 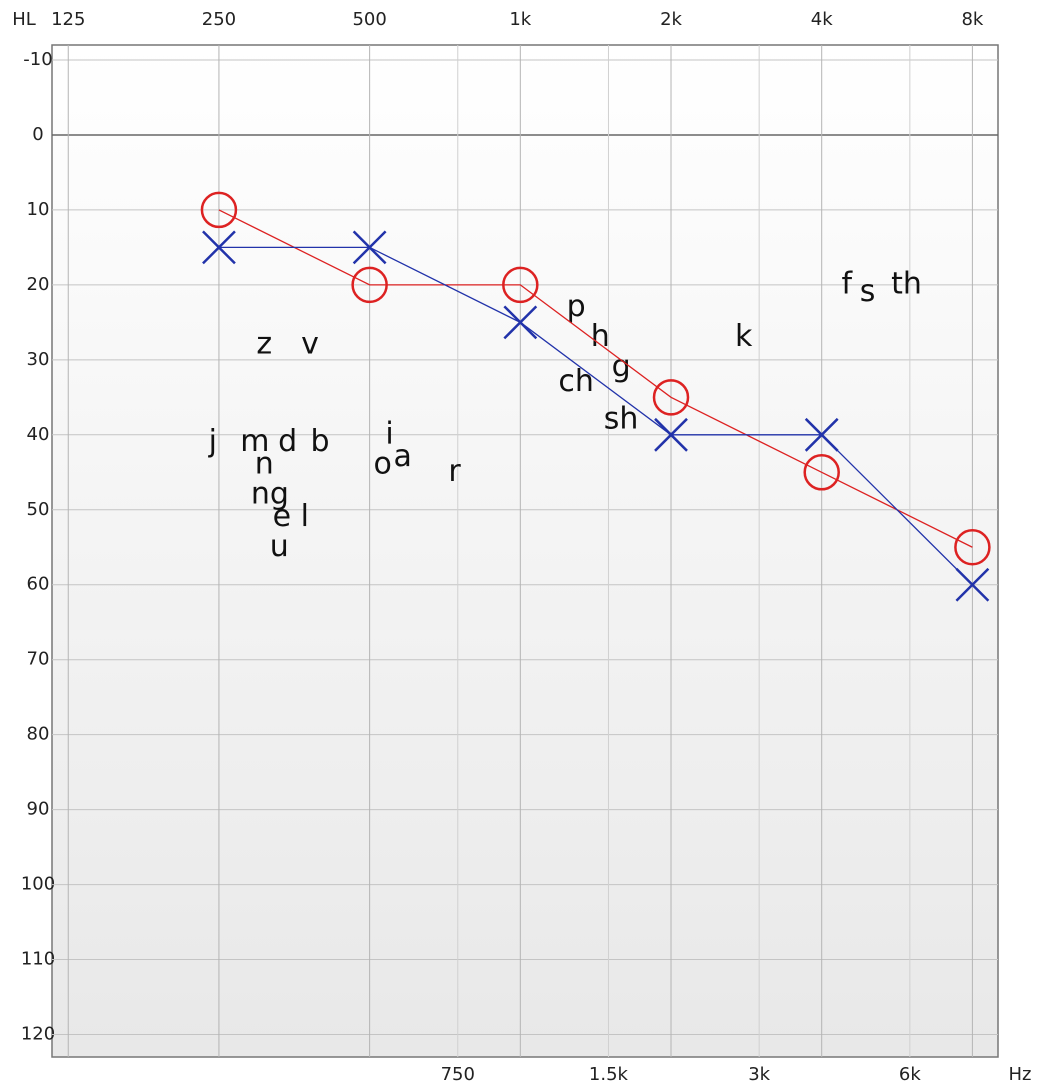 I want to click on x-minor-tick-label: 3k, so click(x=759, y=1074).